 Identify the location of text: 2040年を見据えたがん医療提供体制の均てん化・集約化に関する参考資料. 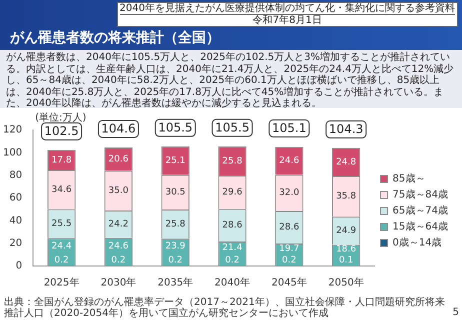
(287, 9).